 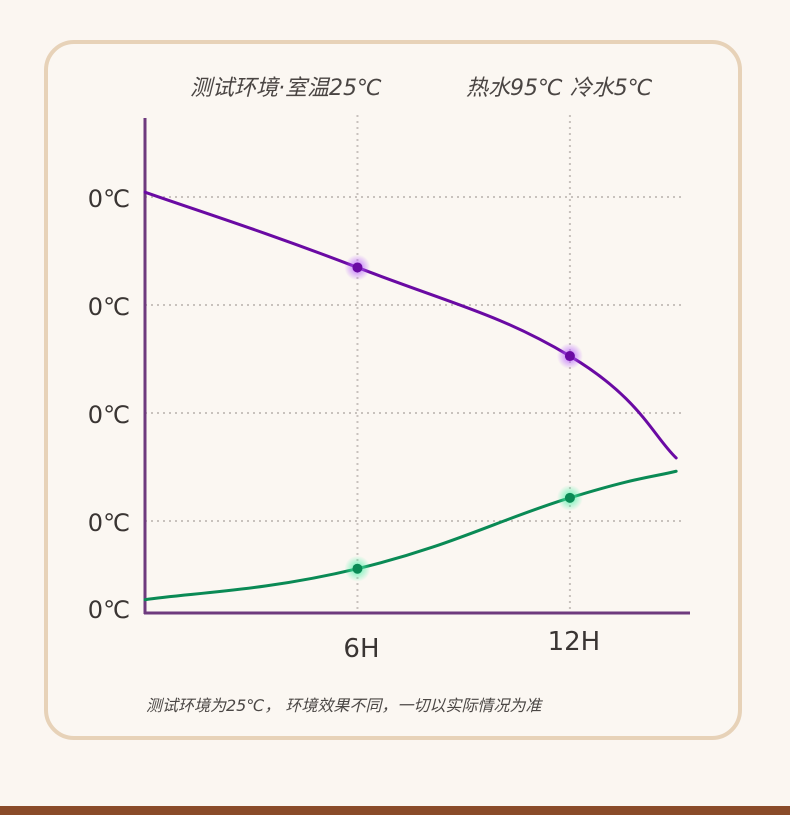 What do you see at coordinates (286, 88) in the screenshot?
I see `test-environment-label: 测试环境·室温25℃` at bounding box center [286, 88].